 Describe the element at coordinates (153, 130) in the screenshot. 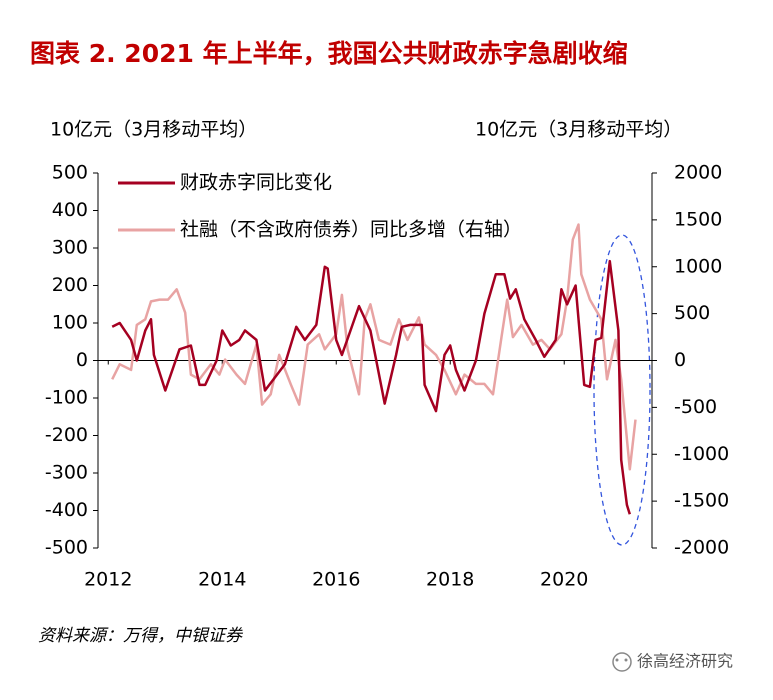

I see `y-axis-label: 10亿元（3月移动平均）` at that location.